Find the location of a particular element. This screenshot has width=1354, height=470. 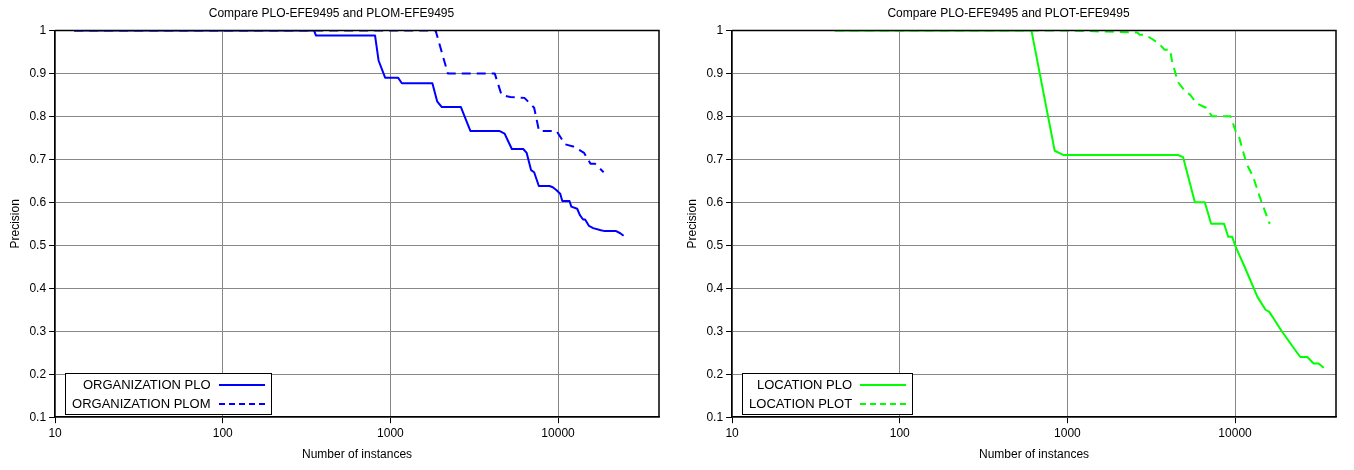

legend-label: ORGANIZATION PLO is located at coordinates (146, 385).